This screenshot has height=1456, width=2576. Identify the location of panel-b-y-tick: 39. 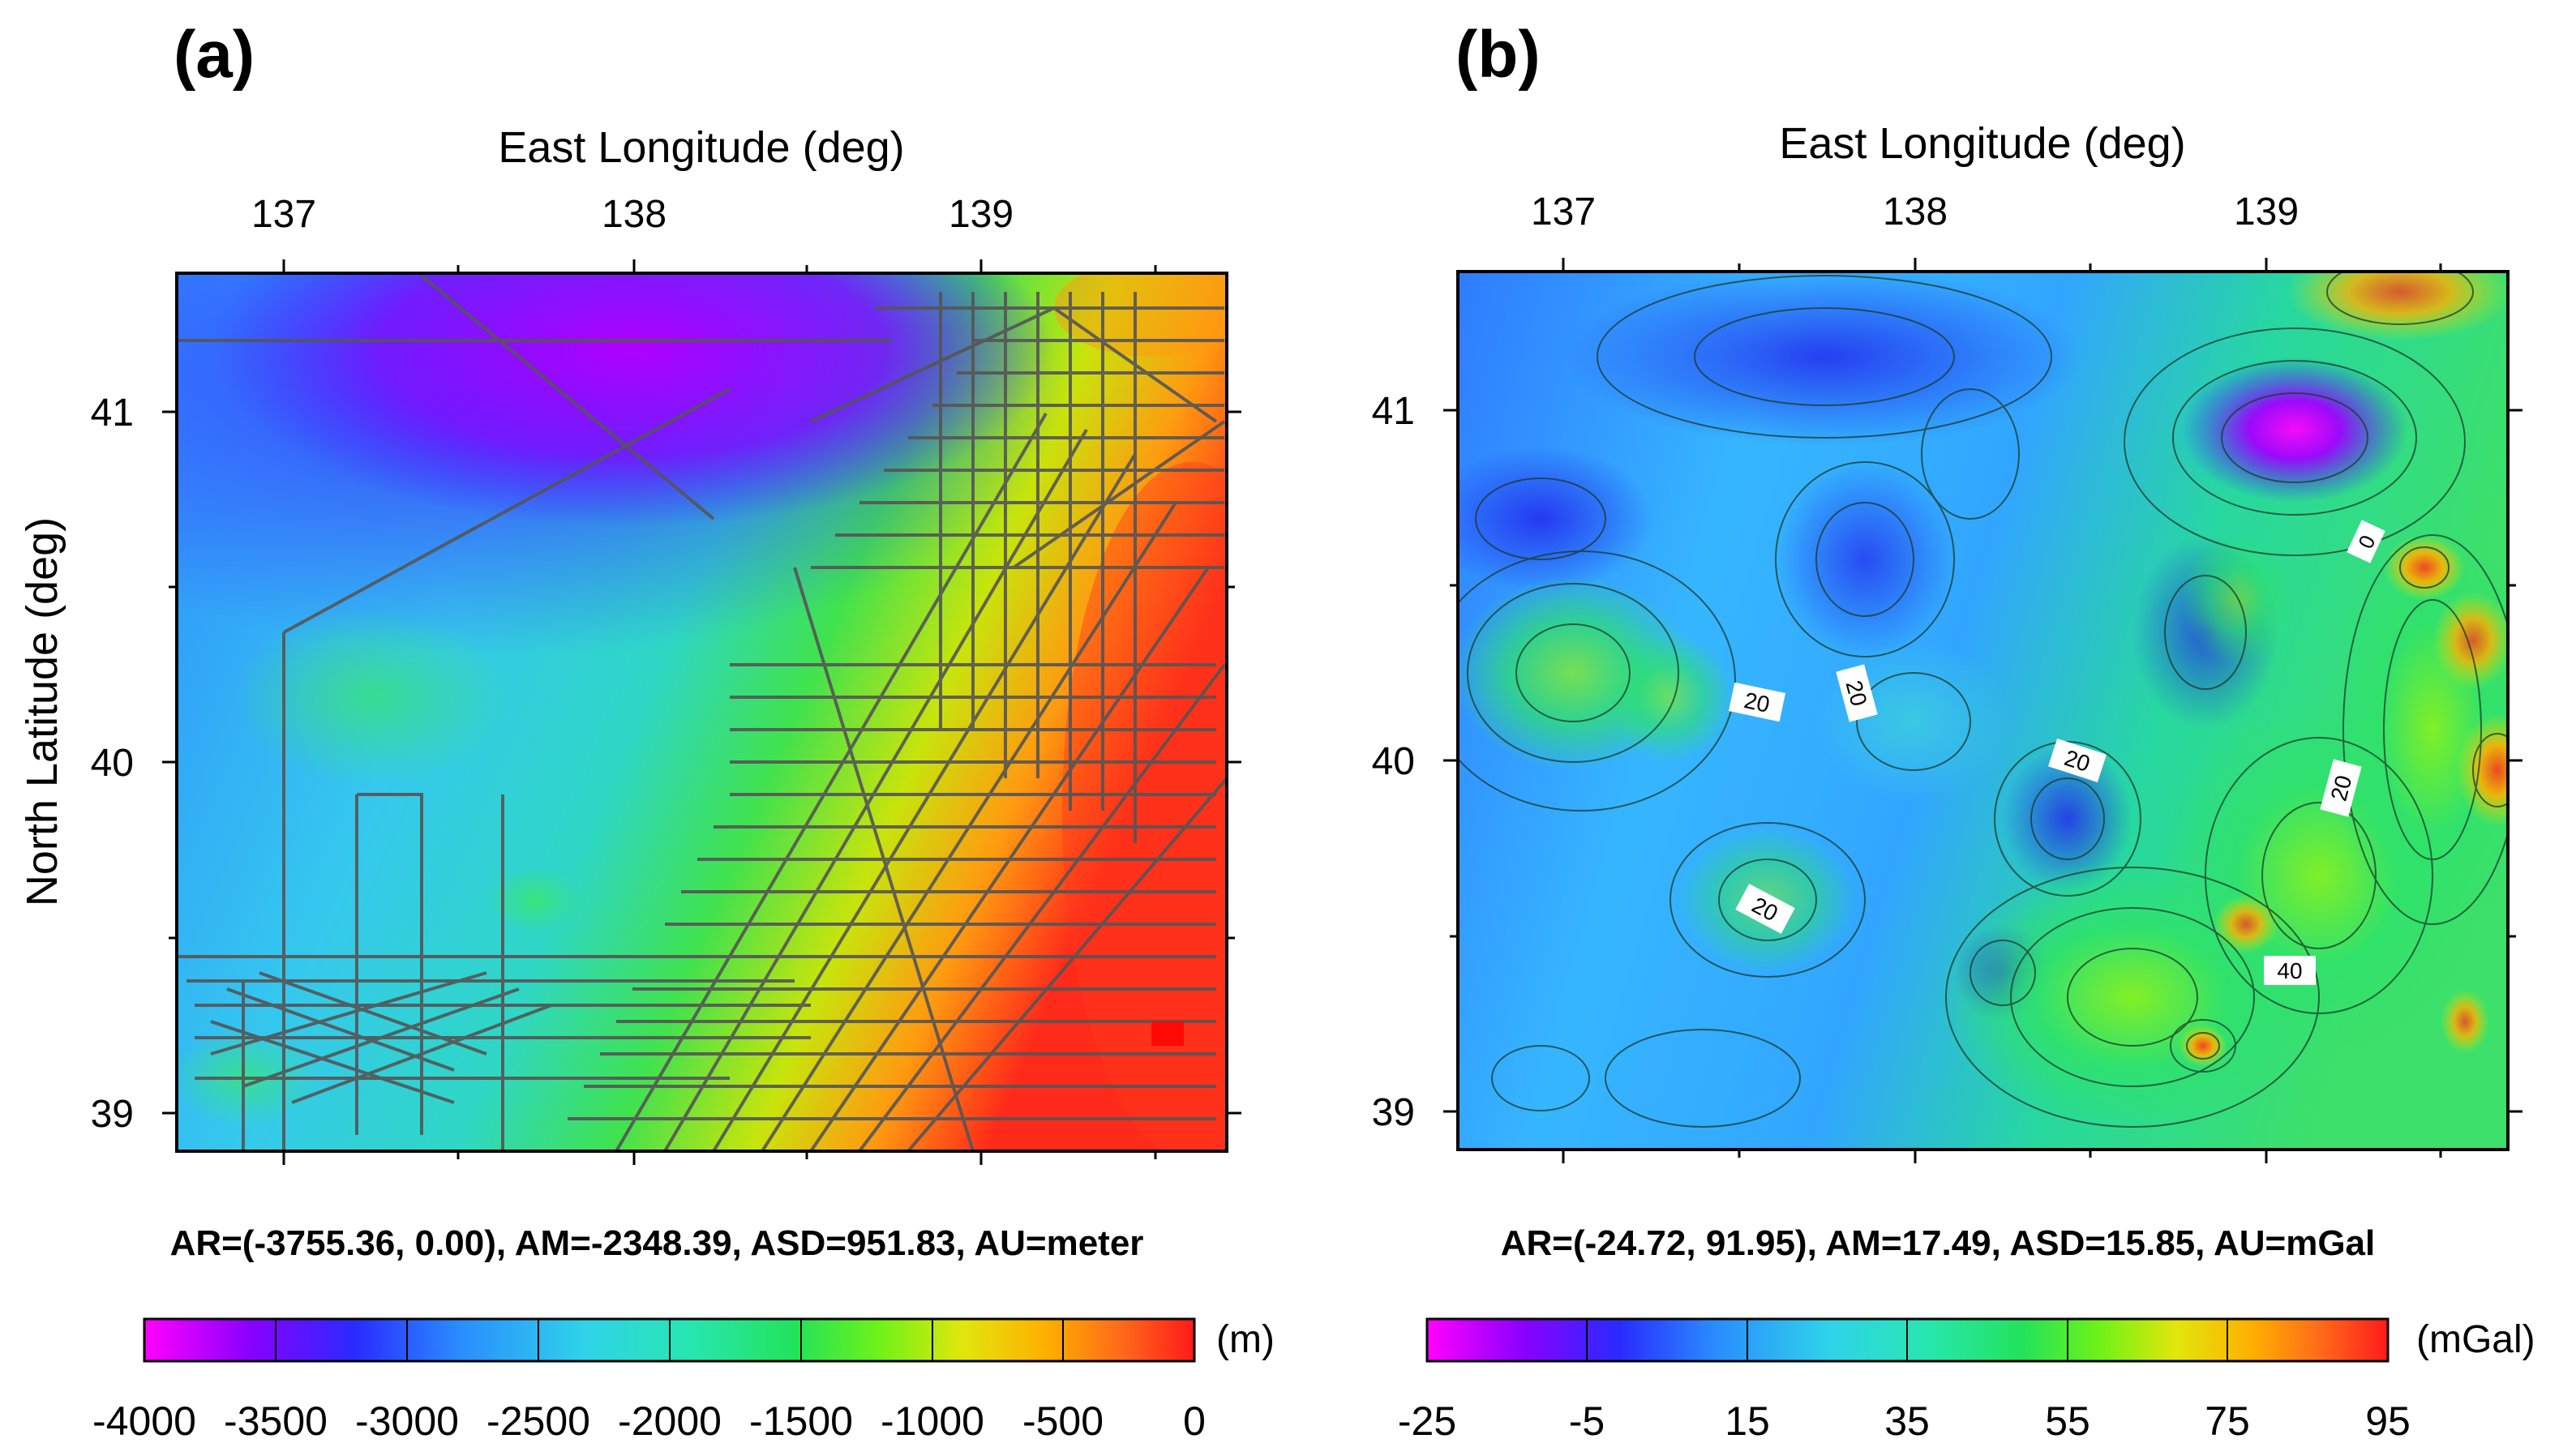
(1393, 1113).